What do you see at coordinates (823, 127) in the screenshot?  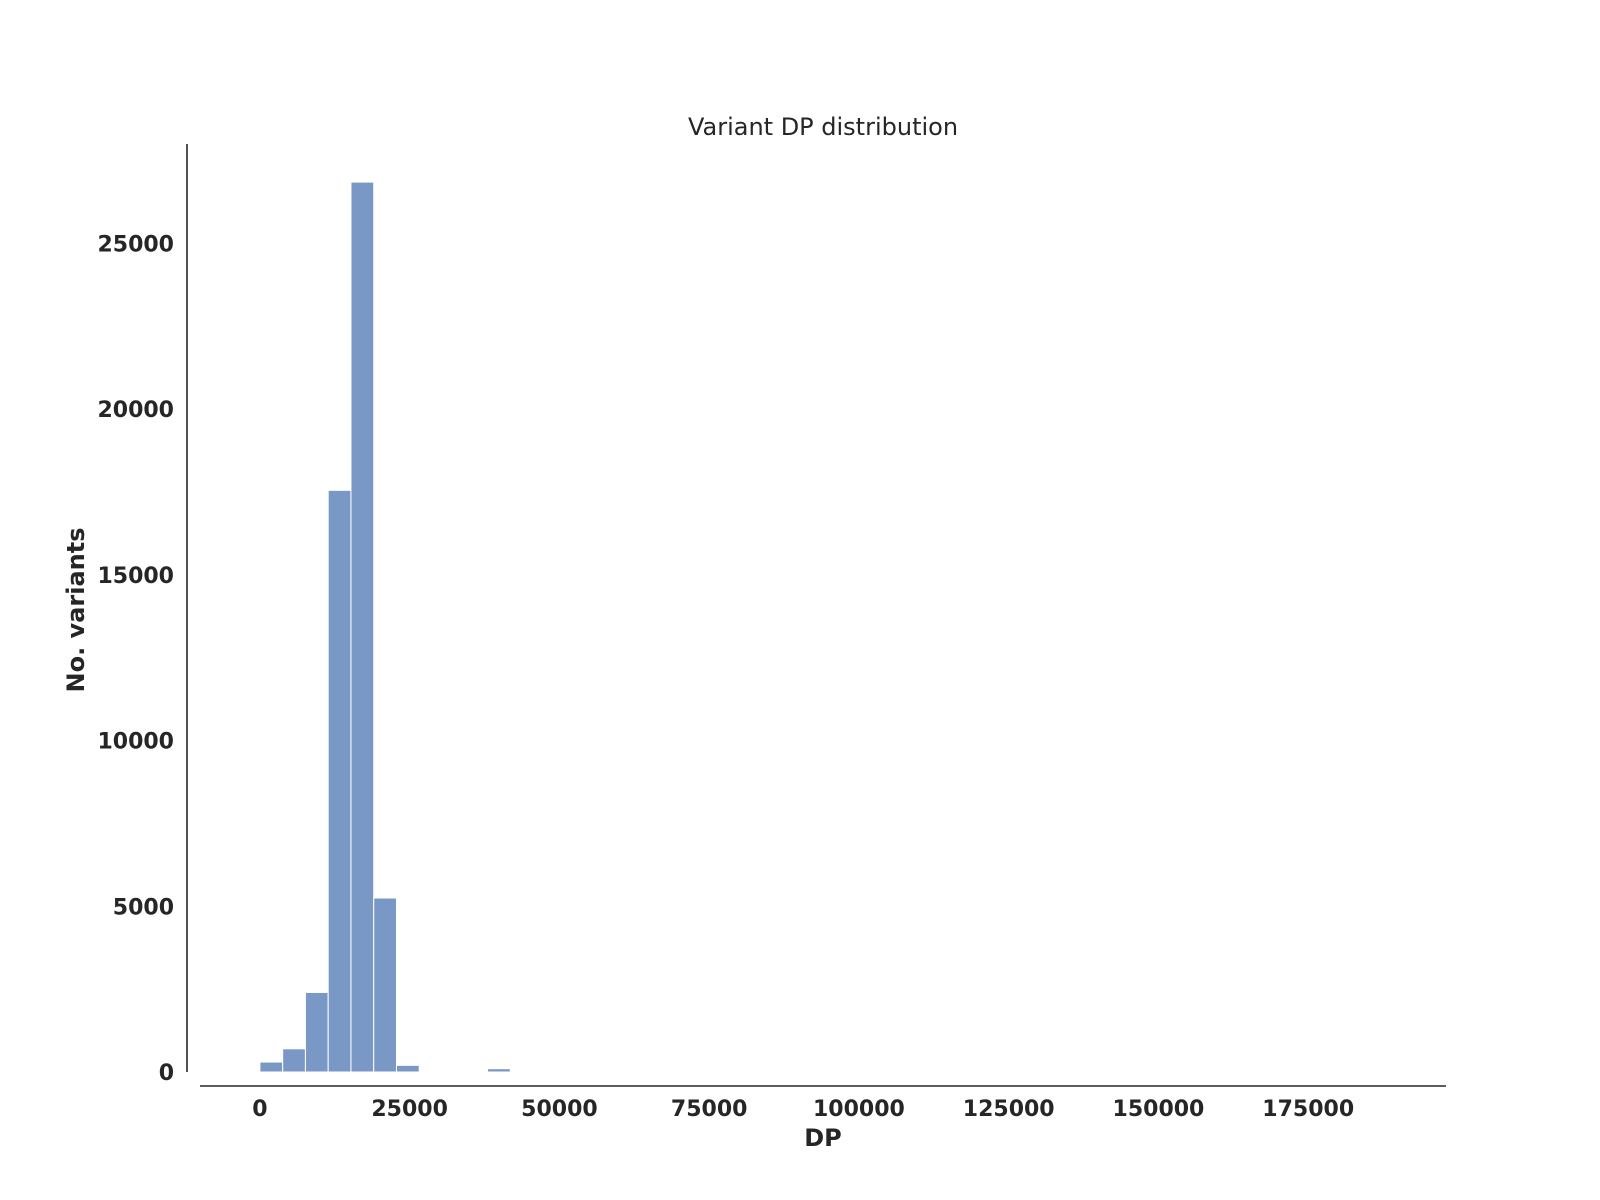 I see `chart-title: Variant DP distribution` at bounding box center [823, 127].